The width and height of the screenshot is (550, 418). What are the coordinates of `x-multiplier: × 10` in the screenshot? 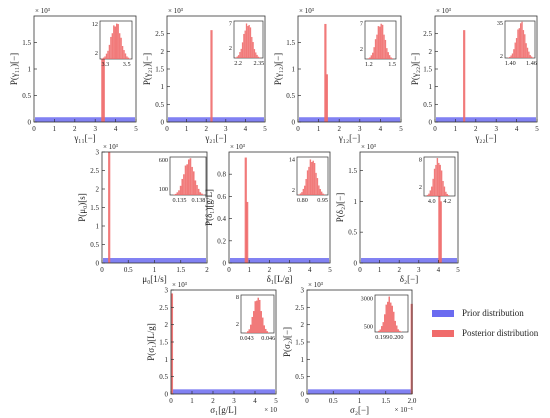 It's located at (270, 410).